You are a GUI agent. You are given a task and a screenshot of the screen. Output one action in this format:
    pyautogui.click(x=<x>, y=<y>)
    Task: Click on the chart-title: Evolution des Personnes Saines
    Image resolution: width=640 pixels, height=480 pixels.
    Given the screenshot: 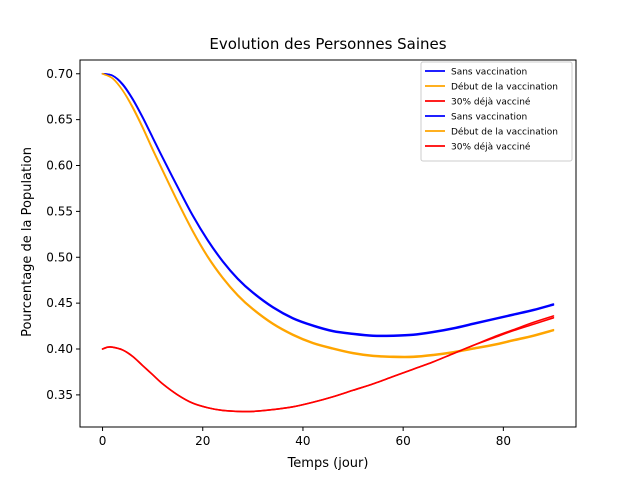 What is the action you would take?
    pyautogui.click(x=327, y=44)
    